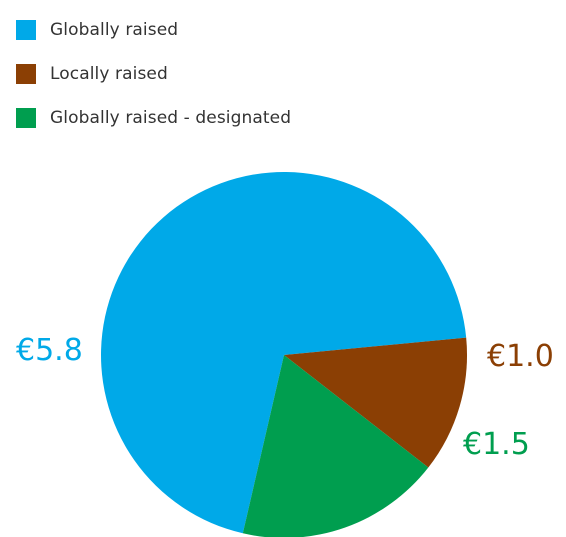 The width and height of the screenshot is (566, 537). What do you see at coordinates (496, 444) in the screenshot?
I see `slice-value-label-globally-raised-designated: €1.5` at bounding box center [496, 444].